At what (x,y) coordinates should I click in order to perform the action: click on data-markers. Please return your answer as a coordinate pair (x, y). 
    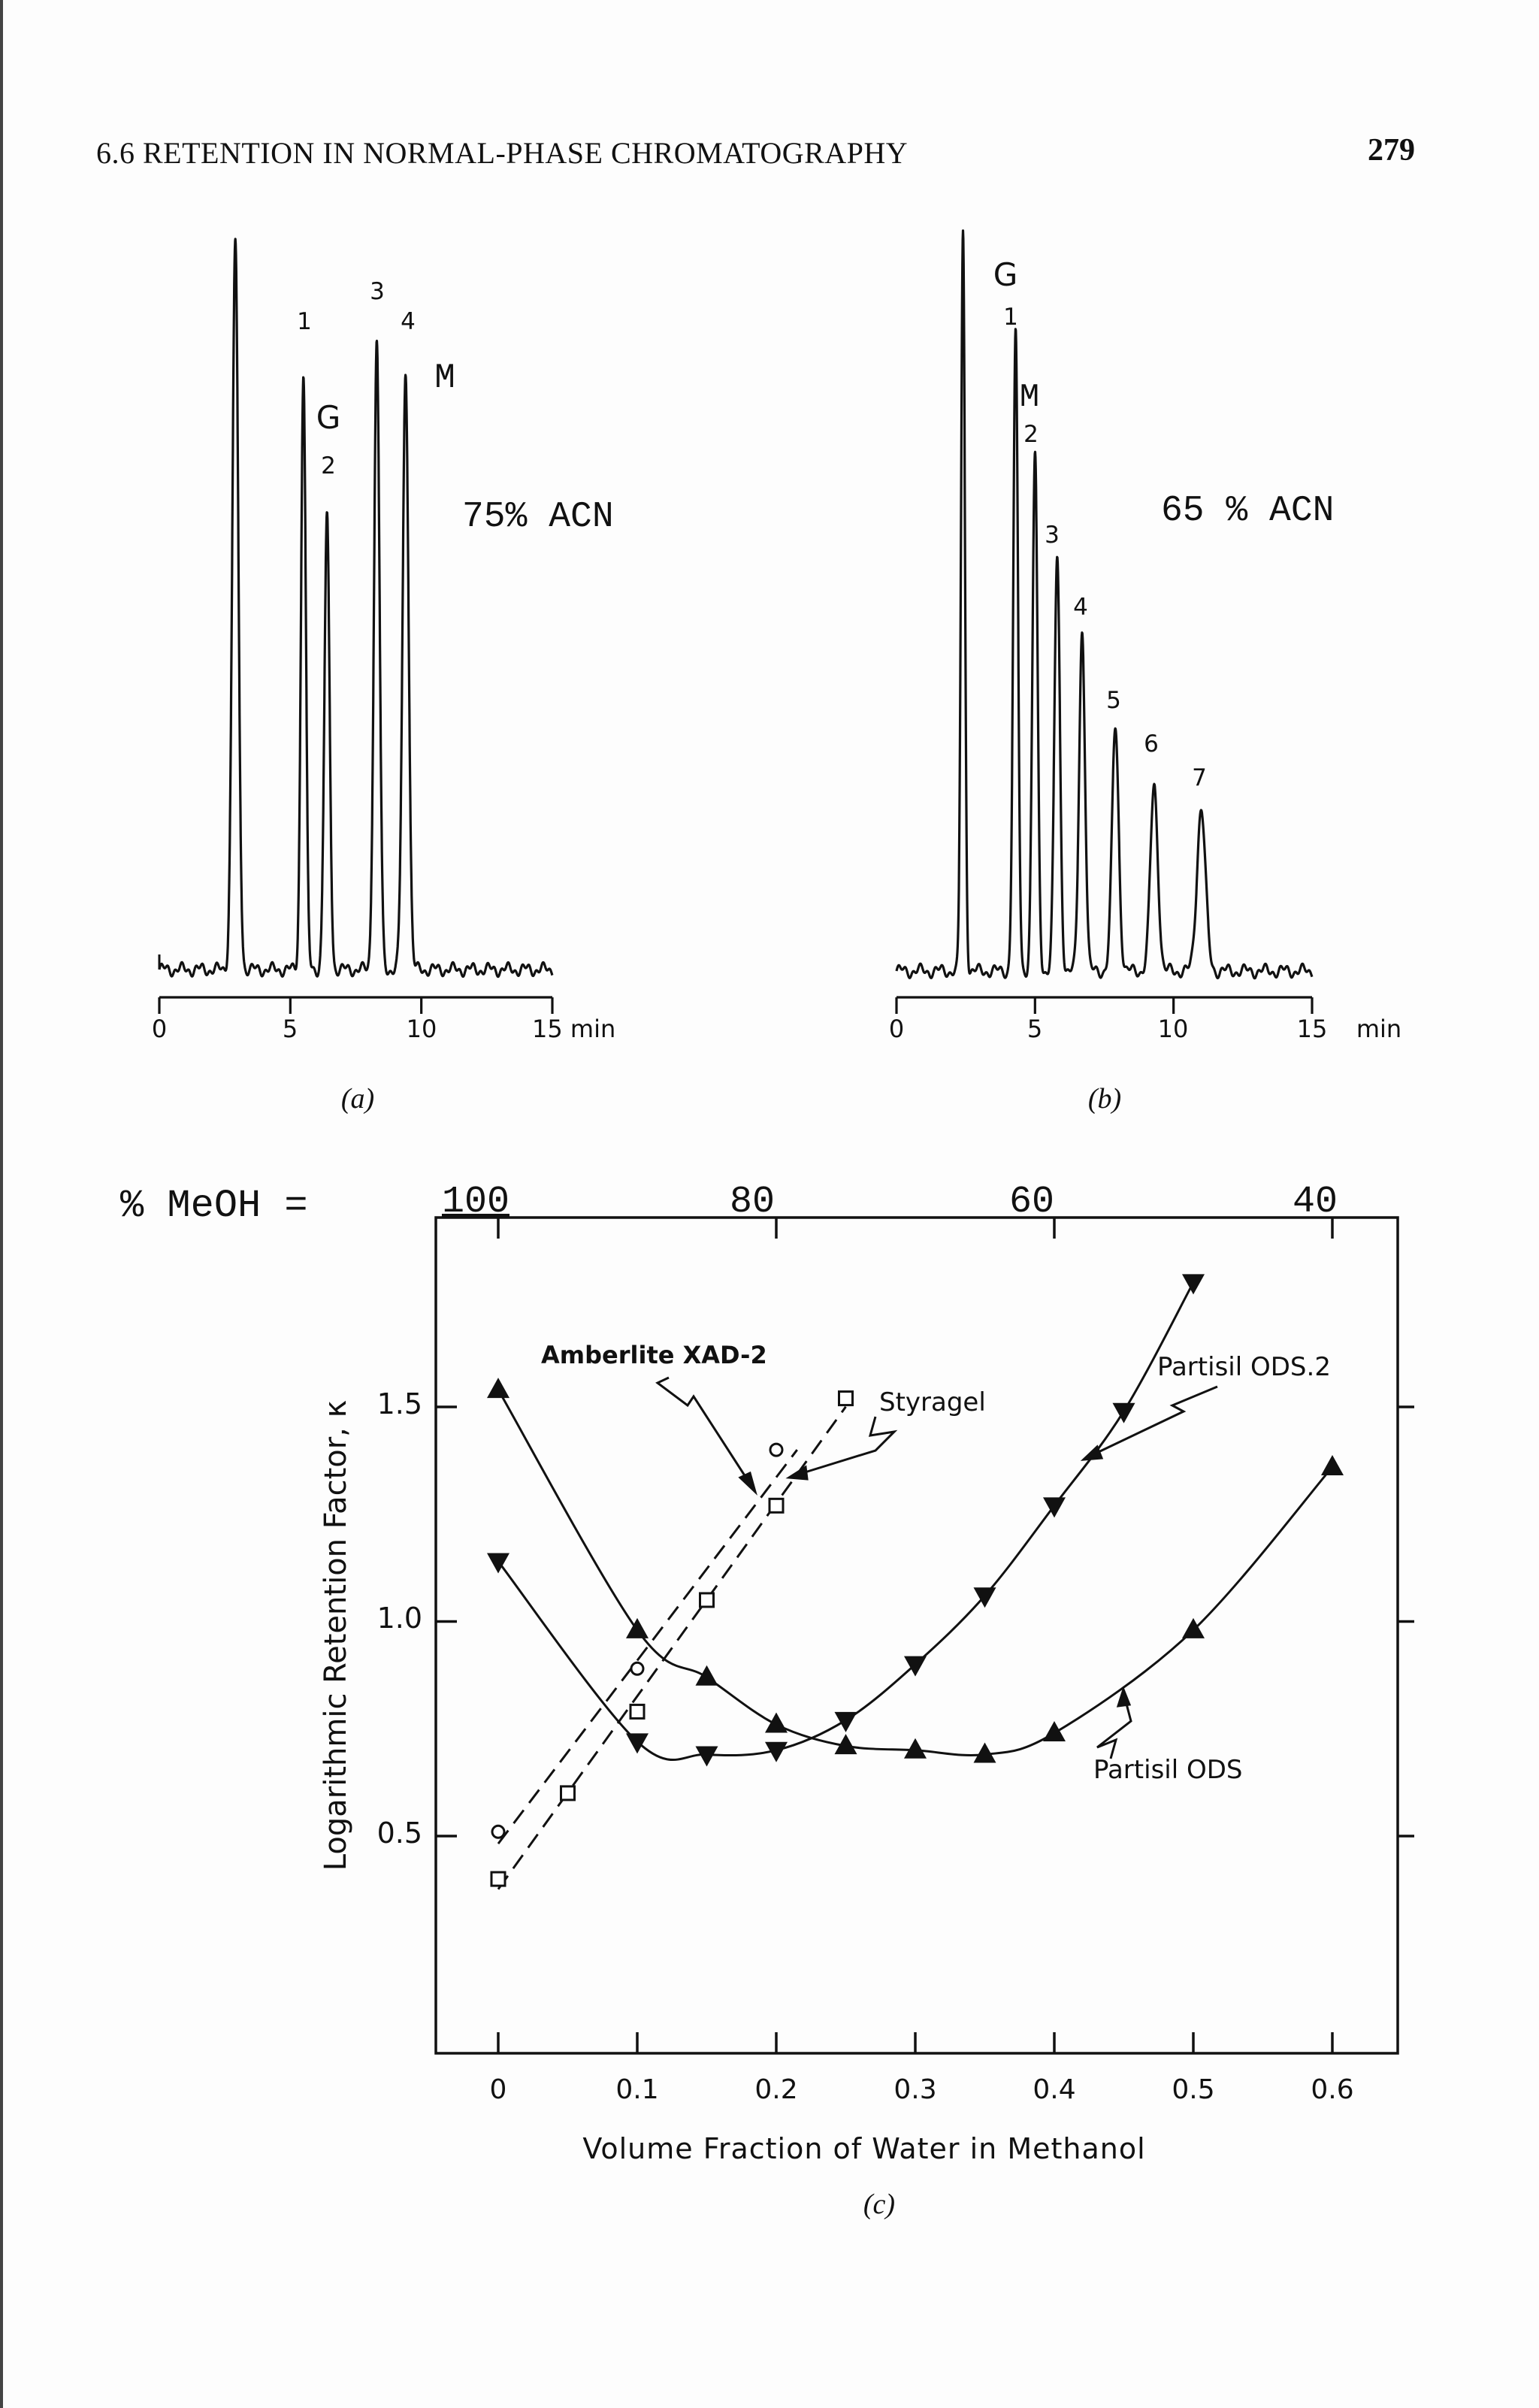
    Looking at the image, I should click on (915, 1580).